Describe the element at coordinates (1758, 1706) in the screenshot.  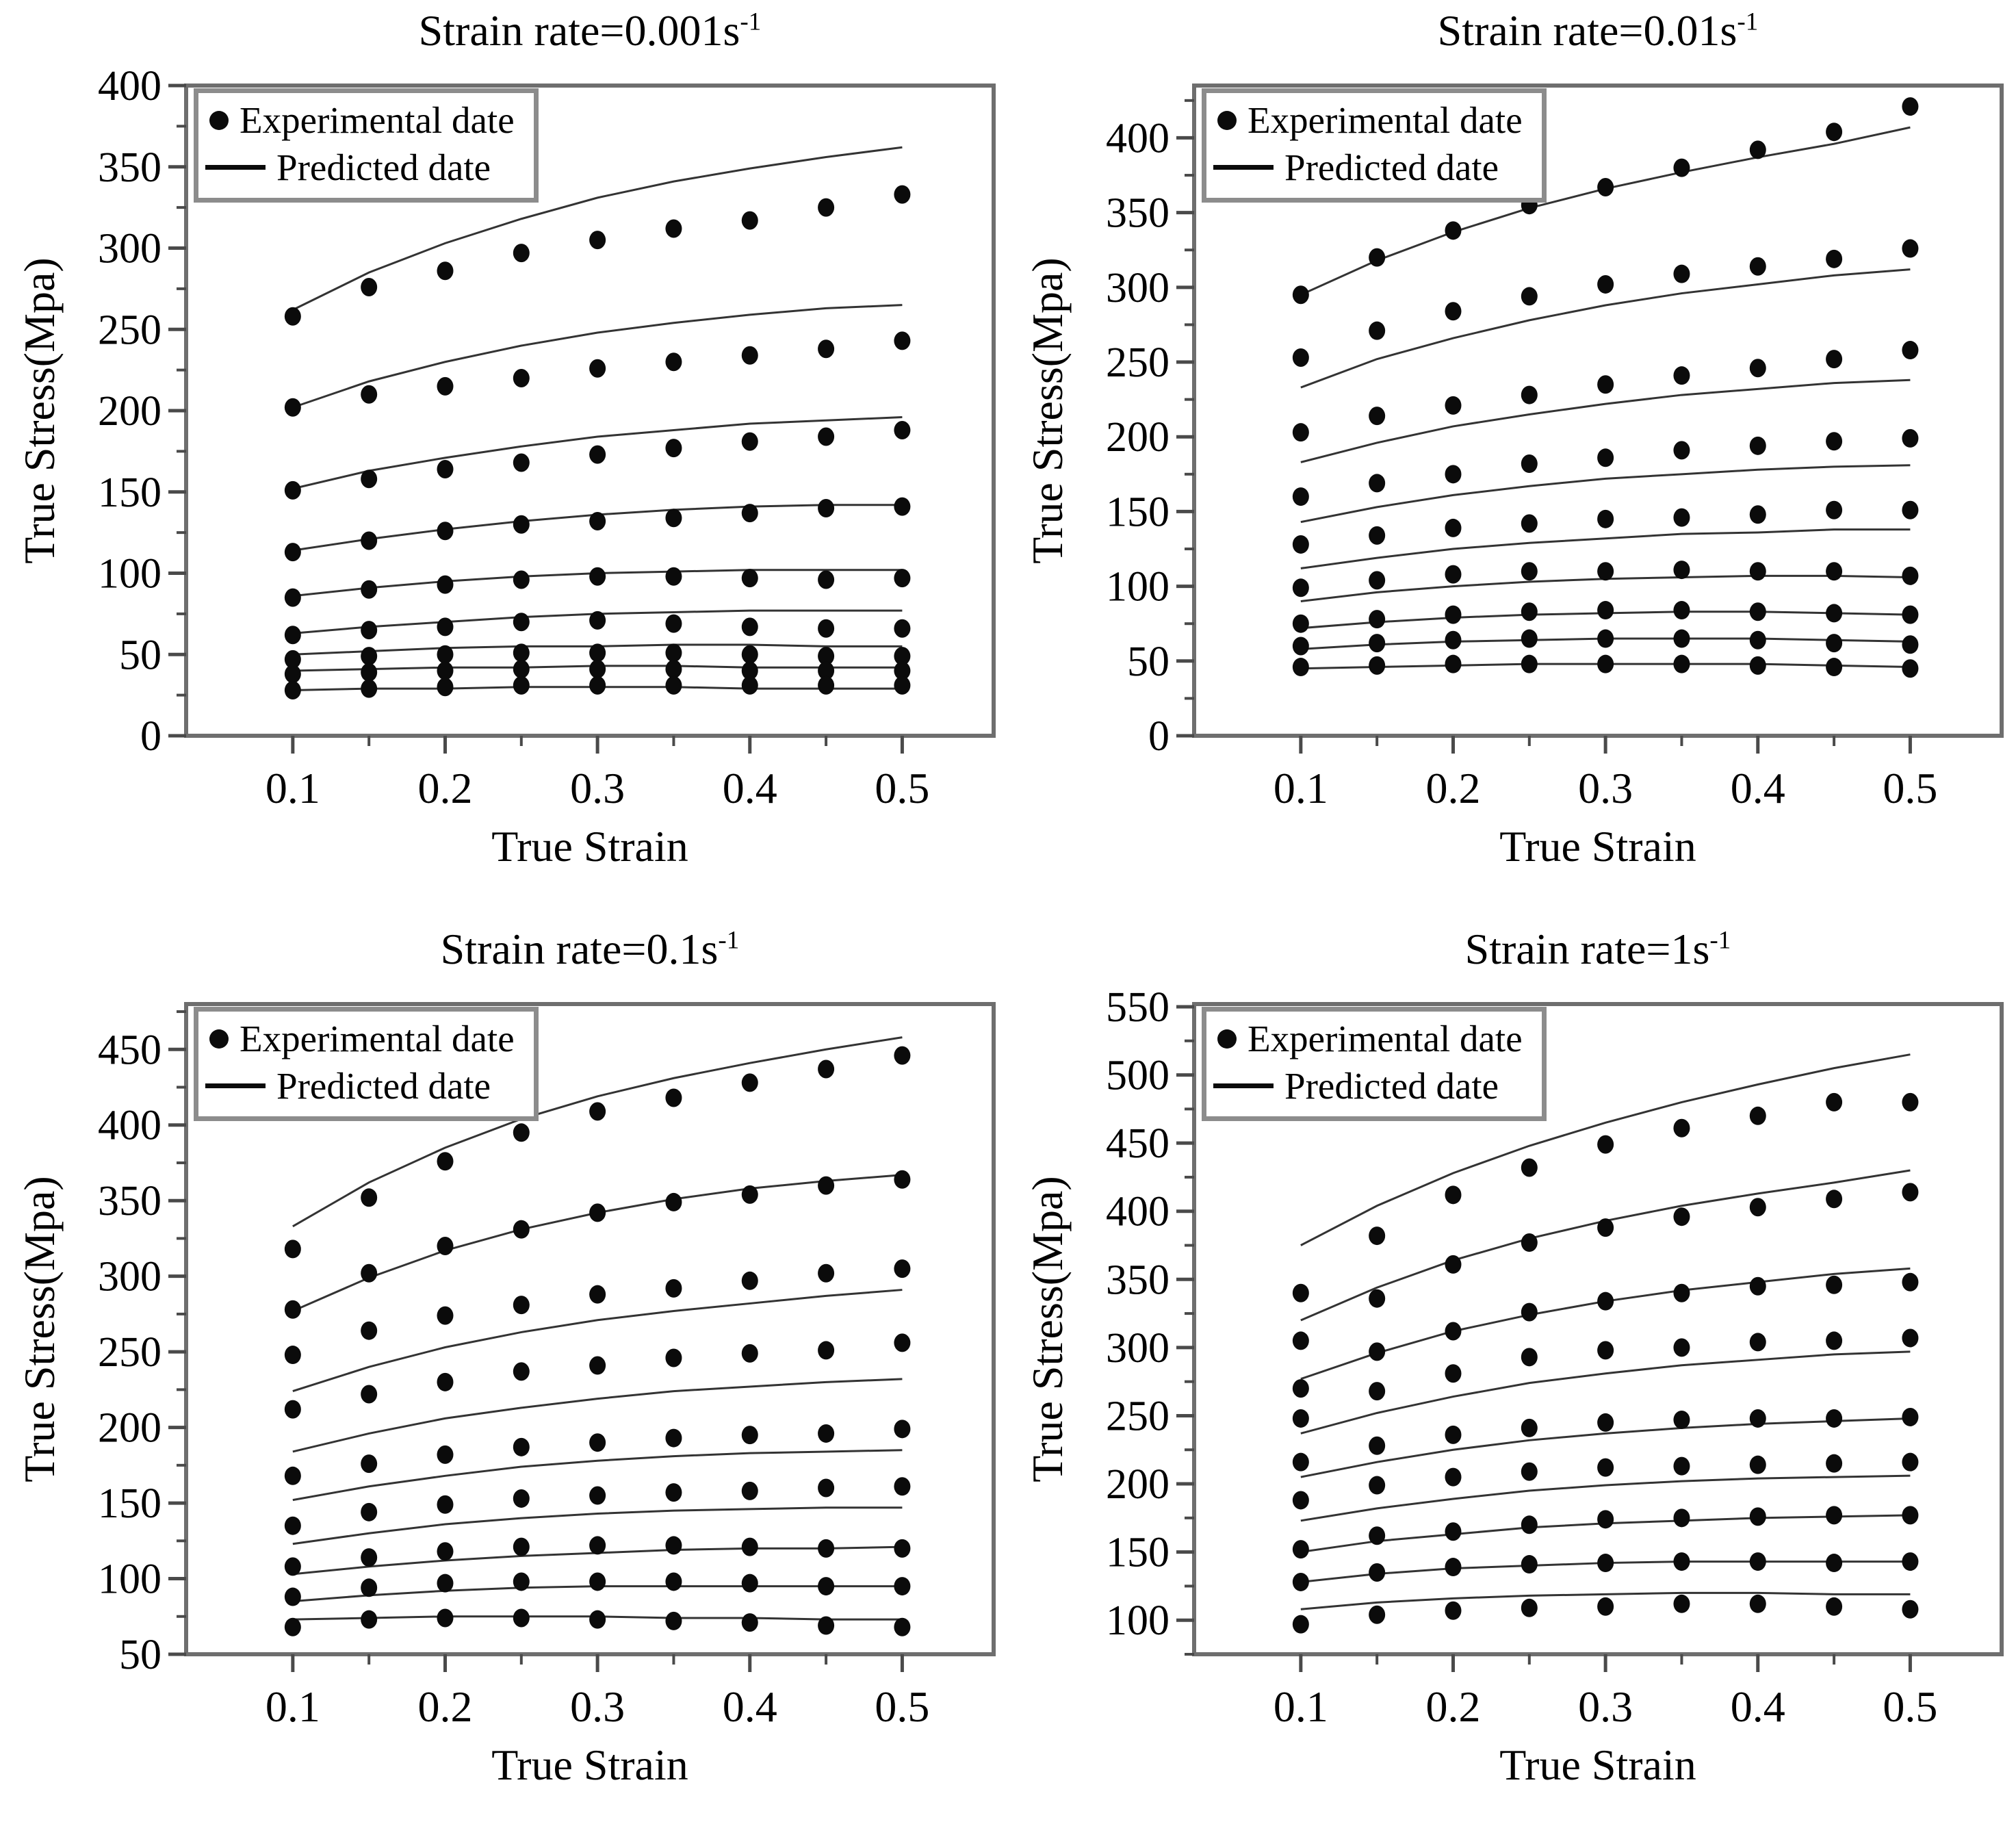
I see `x-tick-label: 0.4` at that location.